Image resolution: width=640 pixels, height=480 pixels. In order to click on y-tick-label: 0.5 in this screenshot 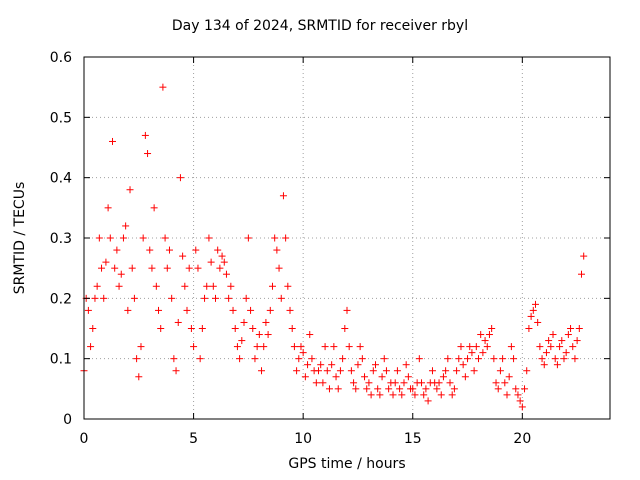, I will do `click(61, 118)`.